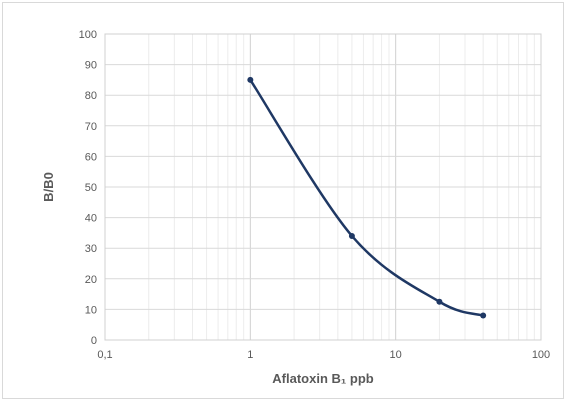 The height and width of the screenshot is (403, 568). What do you see at coordinates (91, 96) in the screenshot?
I see `y-tick-label: 80` at bounding box center [91, 96].